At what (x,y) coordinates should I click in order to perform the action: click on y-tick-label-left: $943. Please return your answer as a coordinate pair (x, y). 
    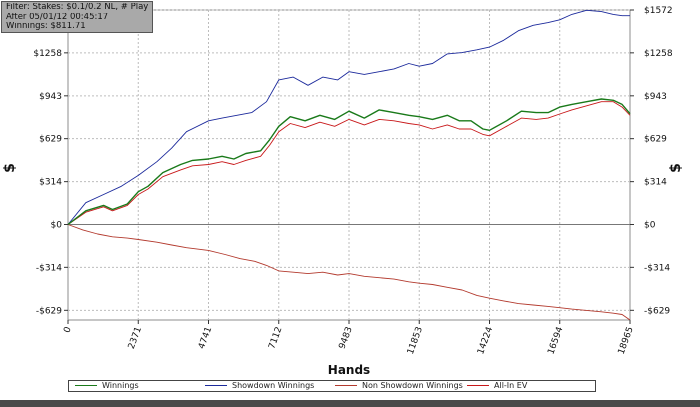
    Looking at the image, I should click on (50, 97).